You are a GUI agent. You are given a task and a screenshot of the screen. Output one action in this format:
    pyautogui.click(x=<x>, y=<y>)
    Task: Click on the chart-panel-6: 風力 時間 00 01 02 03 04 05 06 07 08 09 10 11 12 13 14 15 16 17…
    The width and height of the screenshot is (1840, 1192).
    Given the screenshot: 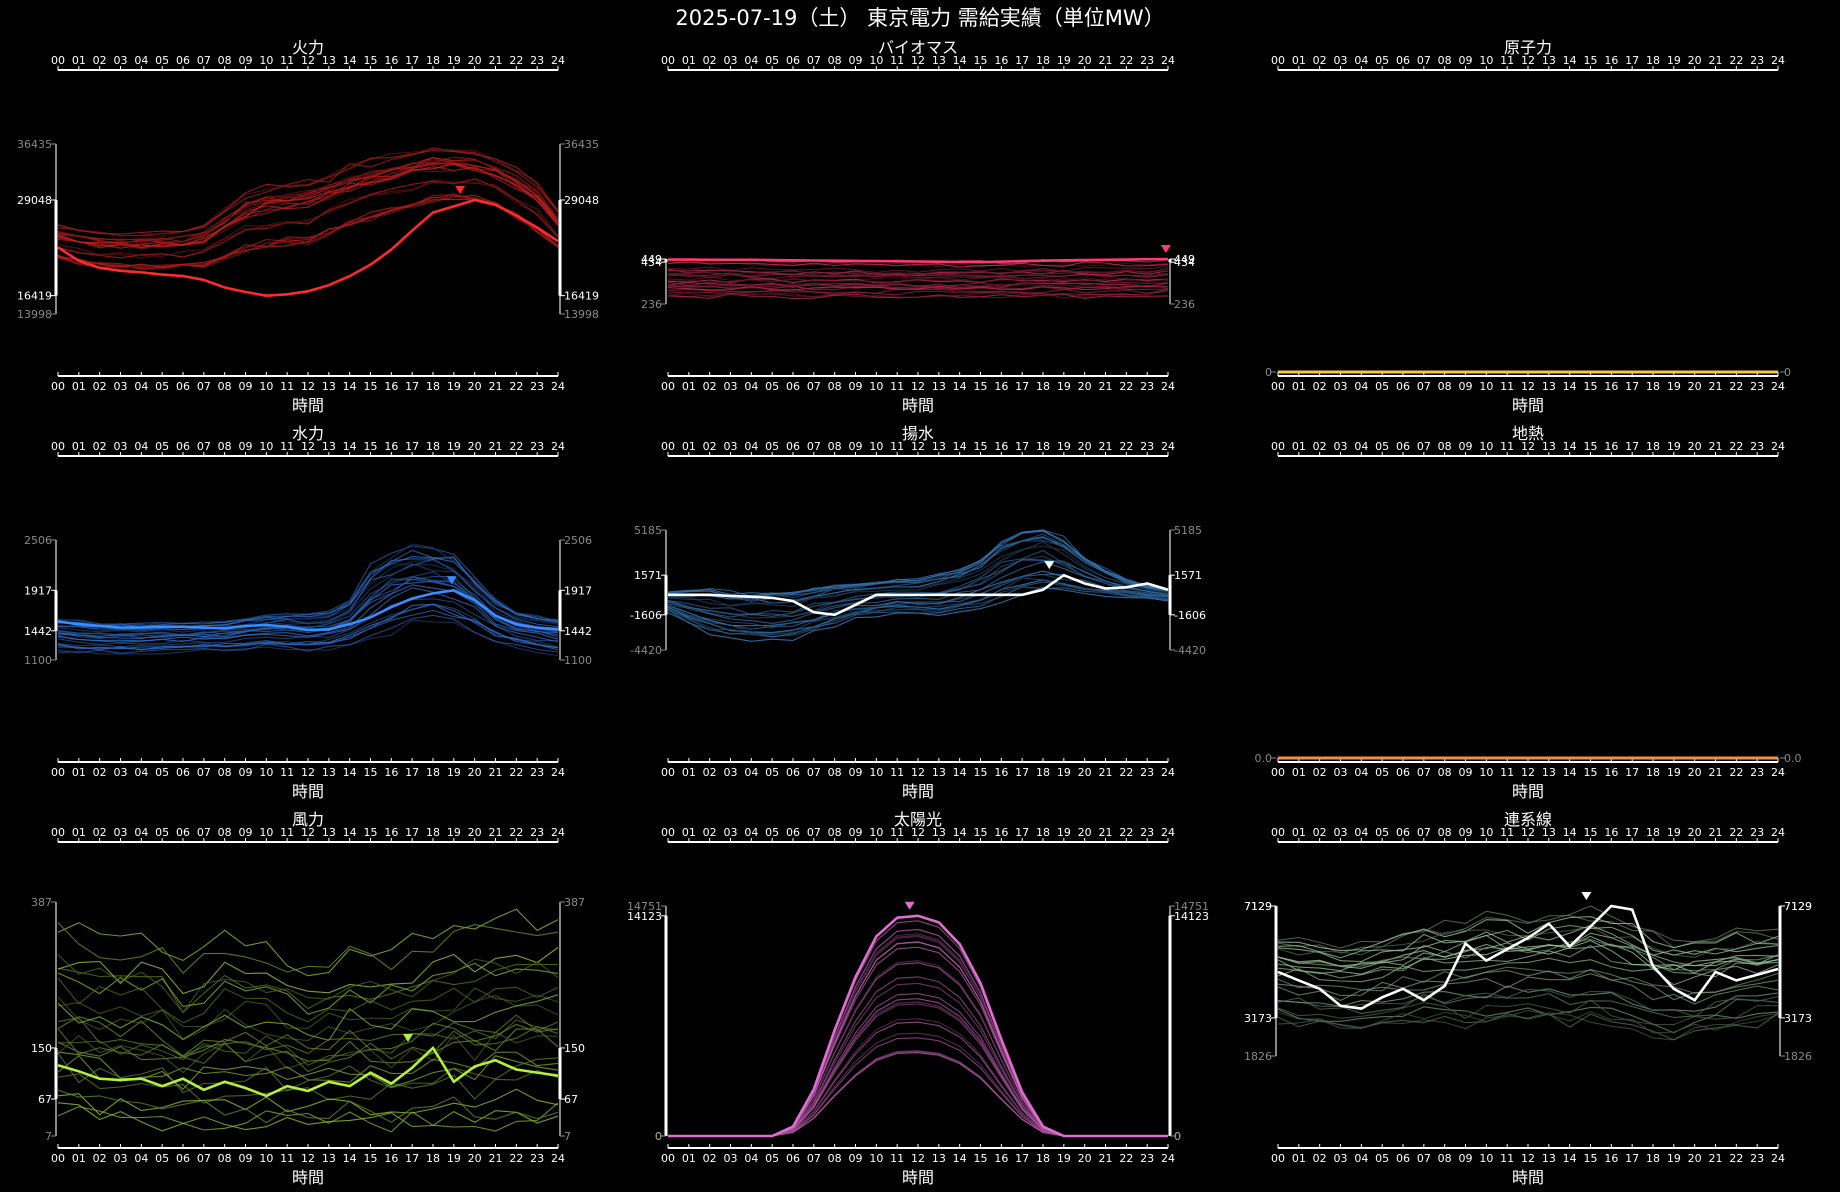 What is the action you would take?
    pyautogui.click(x=324, y=999)
    